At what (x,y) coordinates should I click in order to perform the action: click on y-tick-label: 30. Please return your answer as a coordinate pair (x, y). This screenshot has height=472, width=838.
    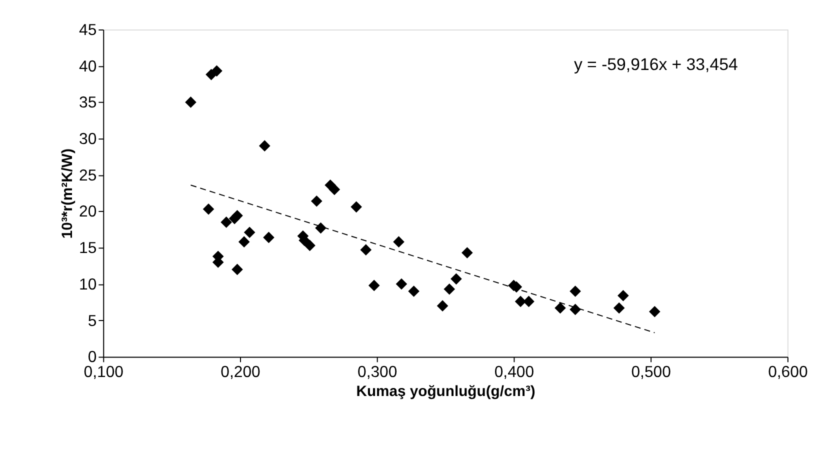
    Looking at the image, I should click on (88, 139).